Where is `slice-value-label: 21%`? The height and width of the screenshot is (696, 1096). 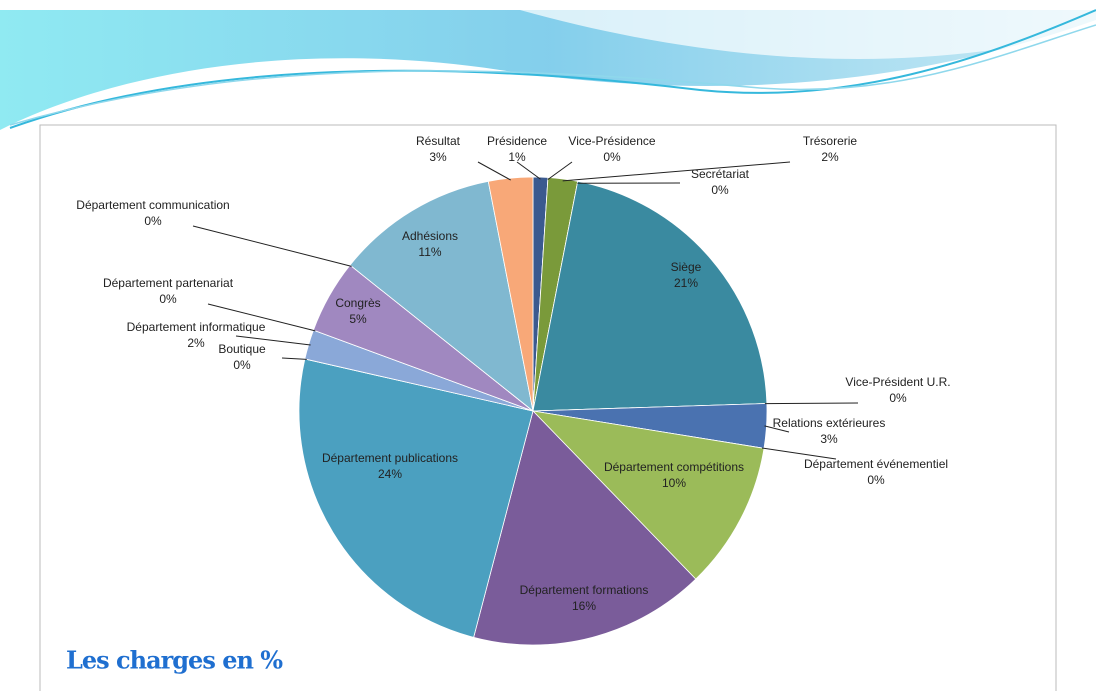 slice-value-label: 21% is located at coordinates (686, 283).